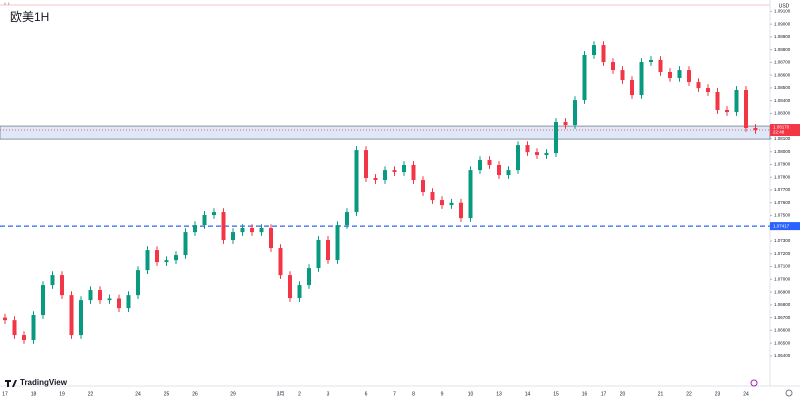  What do you see at coordinates (328, 394) in the screenshot?
I see `x-tick-label: 3` at bounding box center [328, 394].